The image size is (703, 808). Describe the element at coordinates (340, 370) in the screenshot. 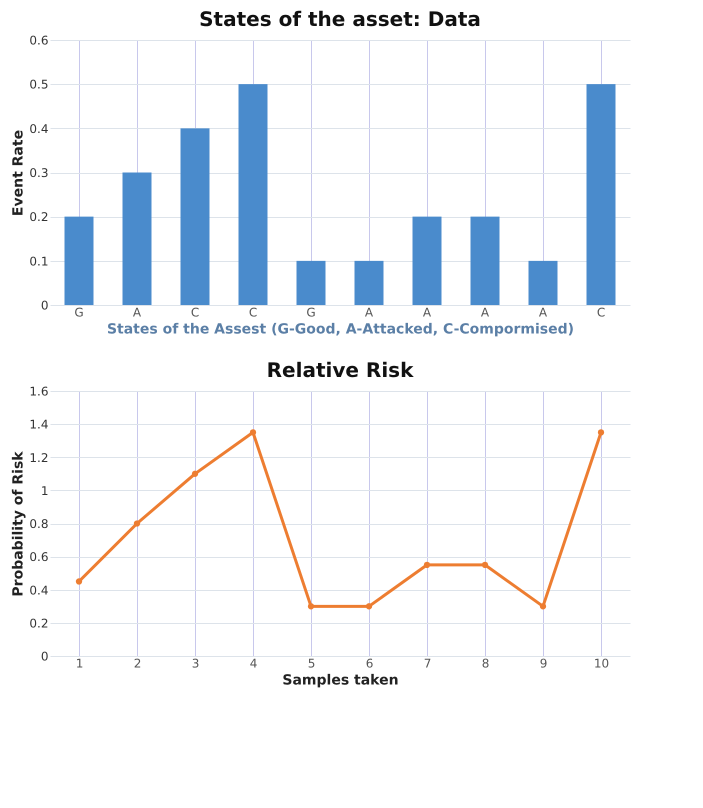

I see `chart-title: Relative Risk` at that location.